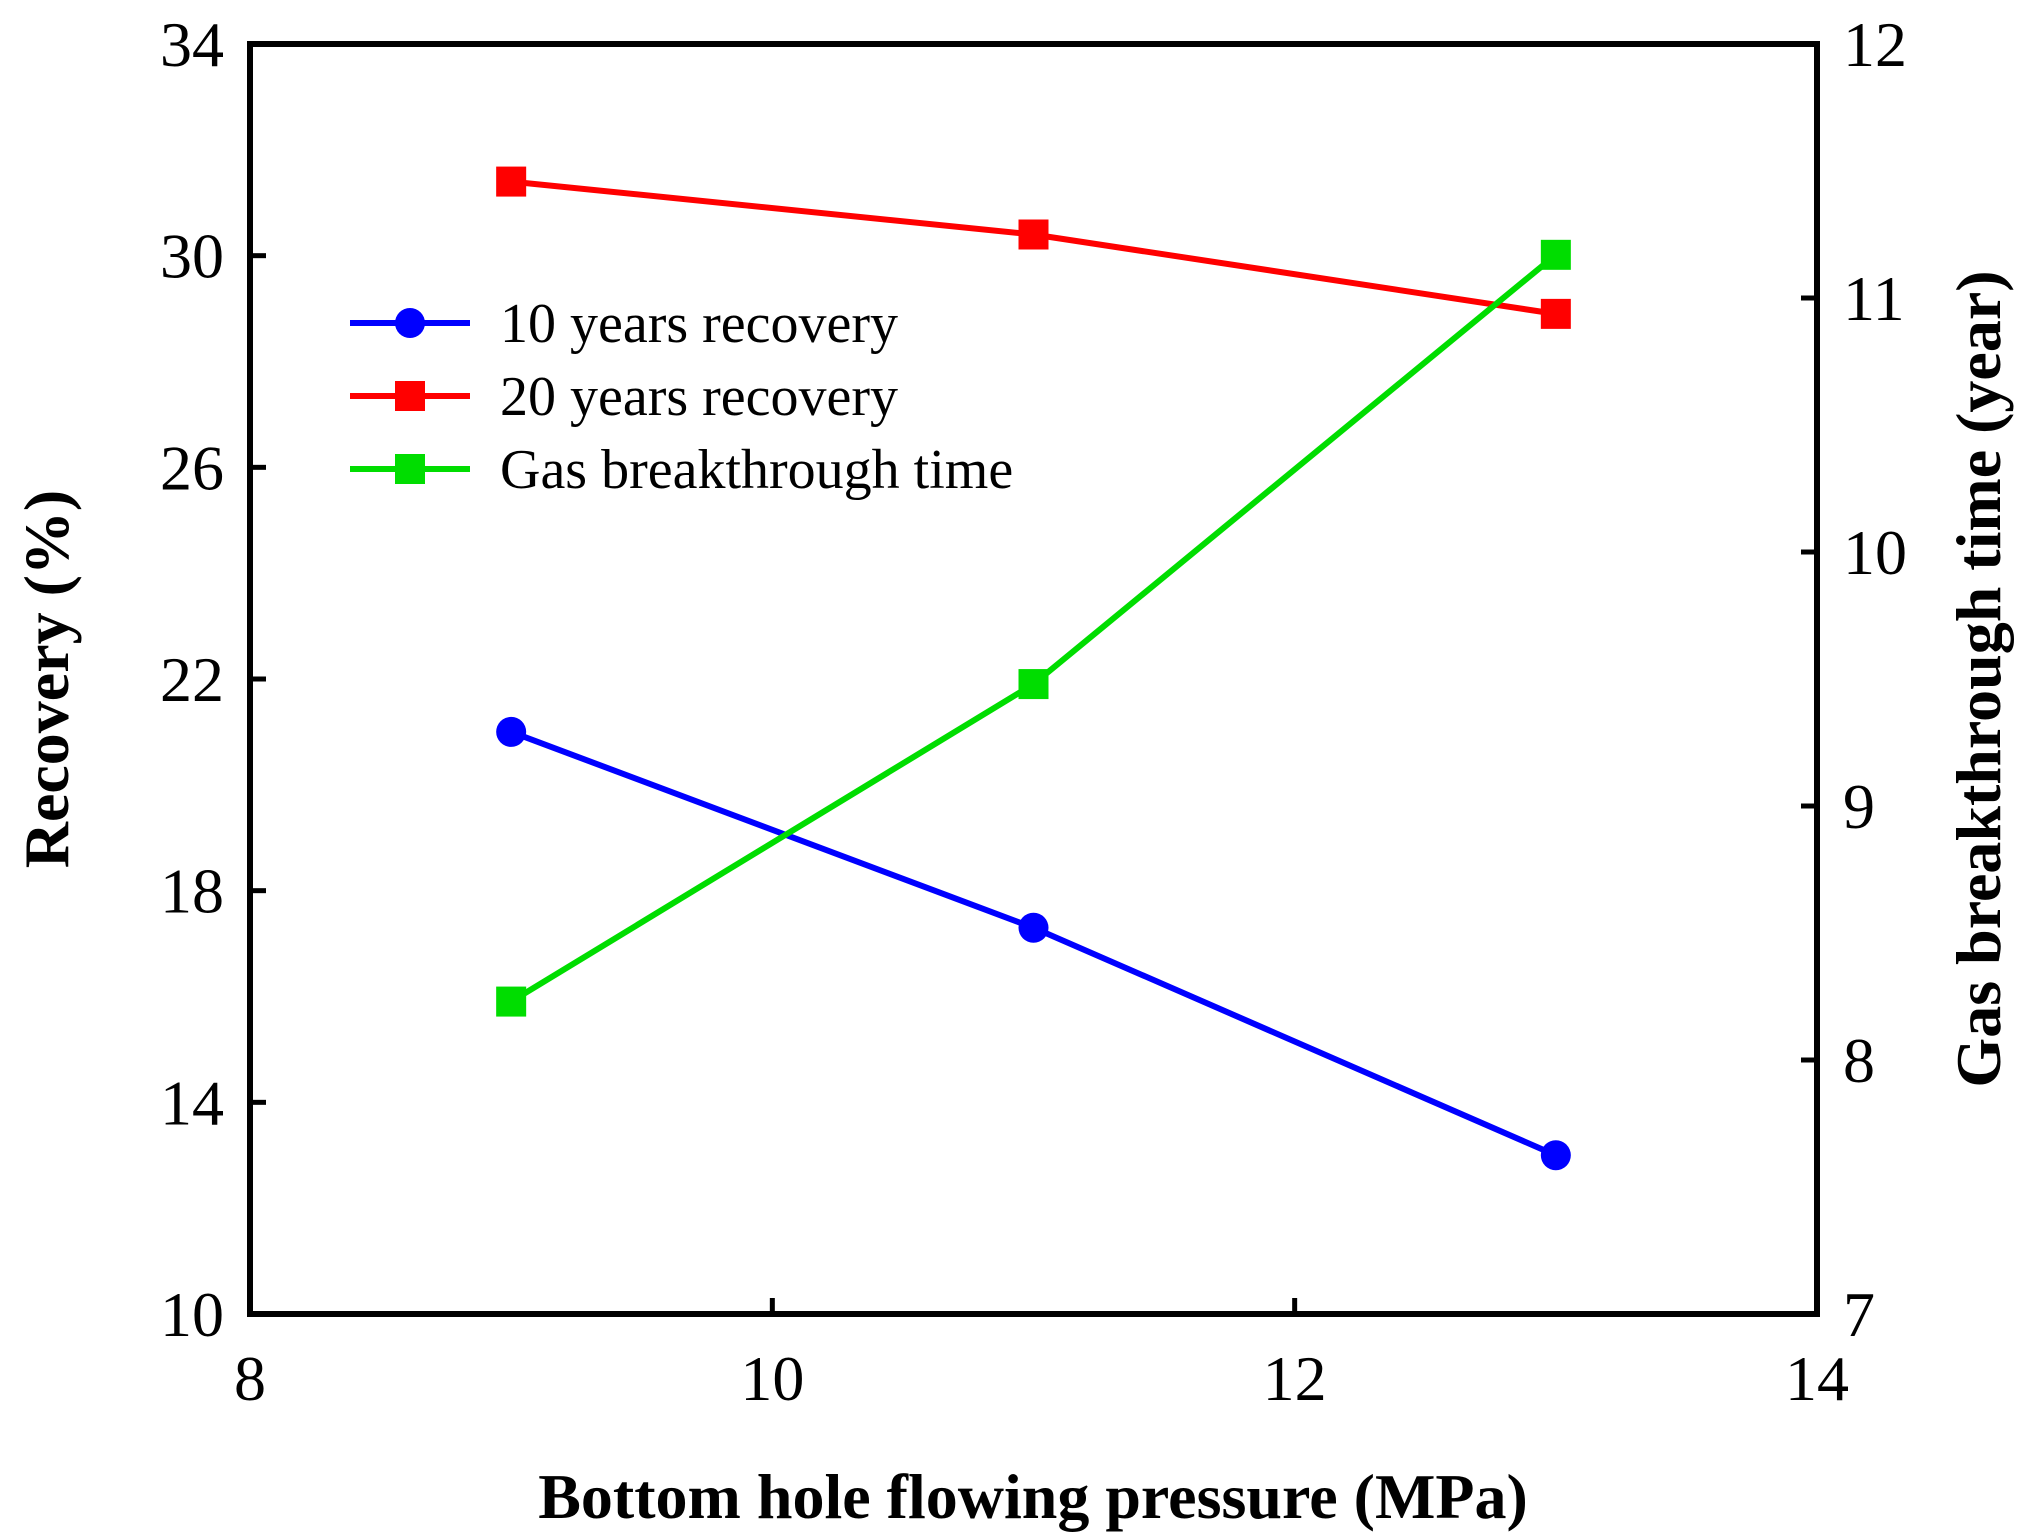 The height and width of the screenshot is (1537, 2023). What do you see at coordinates (192, 44) in the screenshot?
I see `y-left-tick-label: 34` at bounding box center [192, 44].